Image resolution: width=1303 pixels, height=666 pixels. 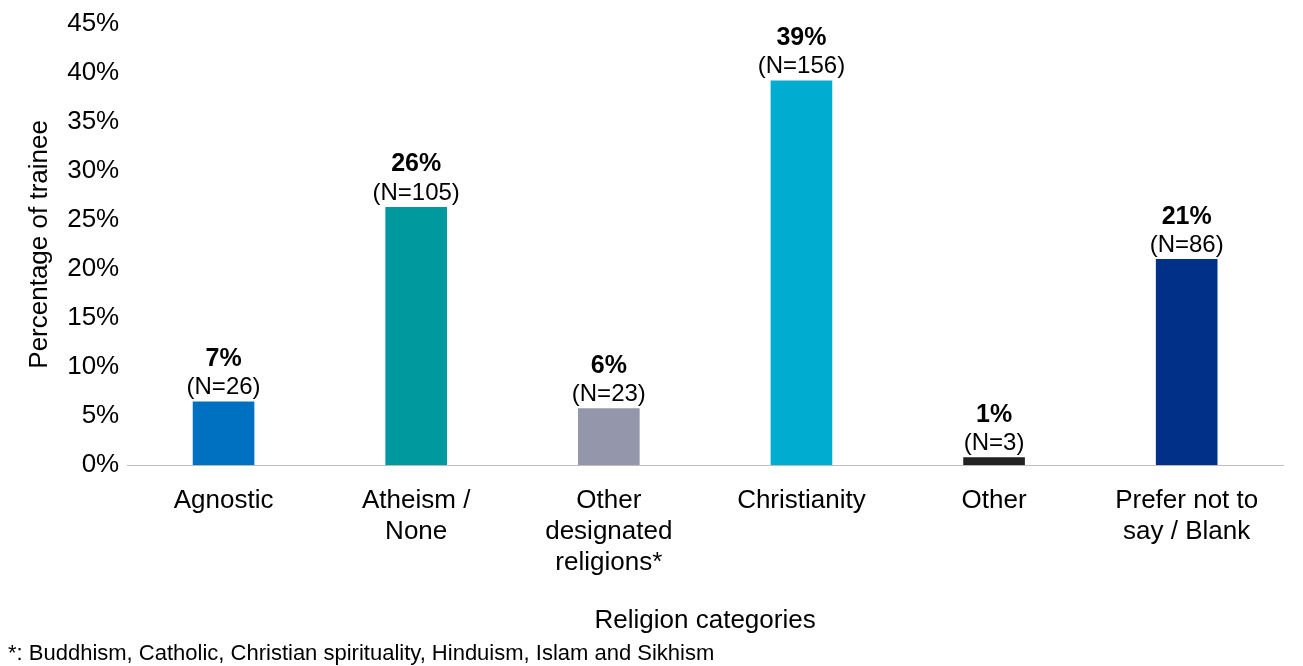 I want to click on x-tick-label: Prefer not to say / Blank, so click(x=1187, y=514).